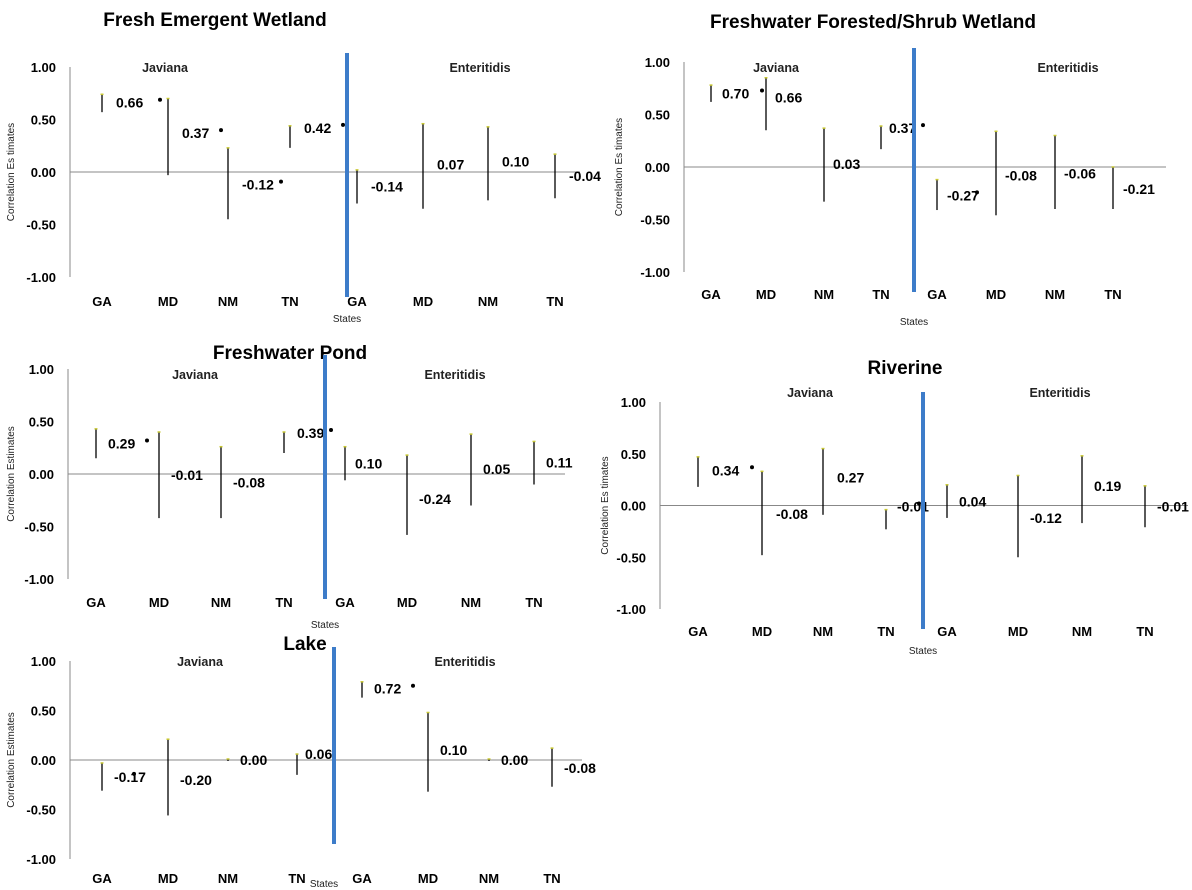  Describe the element at coordinates (435, 499) in the screenshot. I see `data-label: -0.24` at that location.